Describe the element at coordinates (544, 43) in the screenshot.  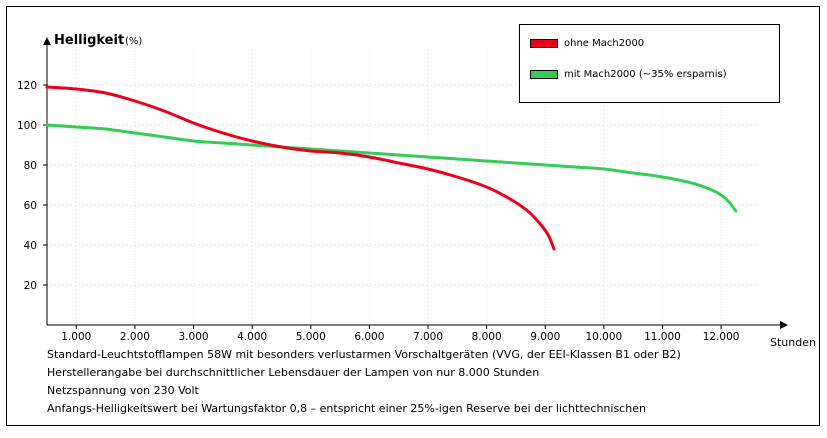
I see `legend-swatch-red` at that location.